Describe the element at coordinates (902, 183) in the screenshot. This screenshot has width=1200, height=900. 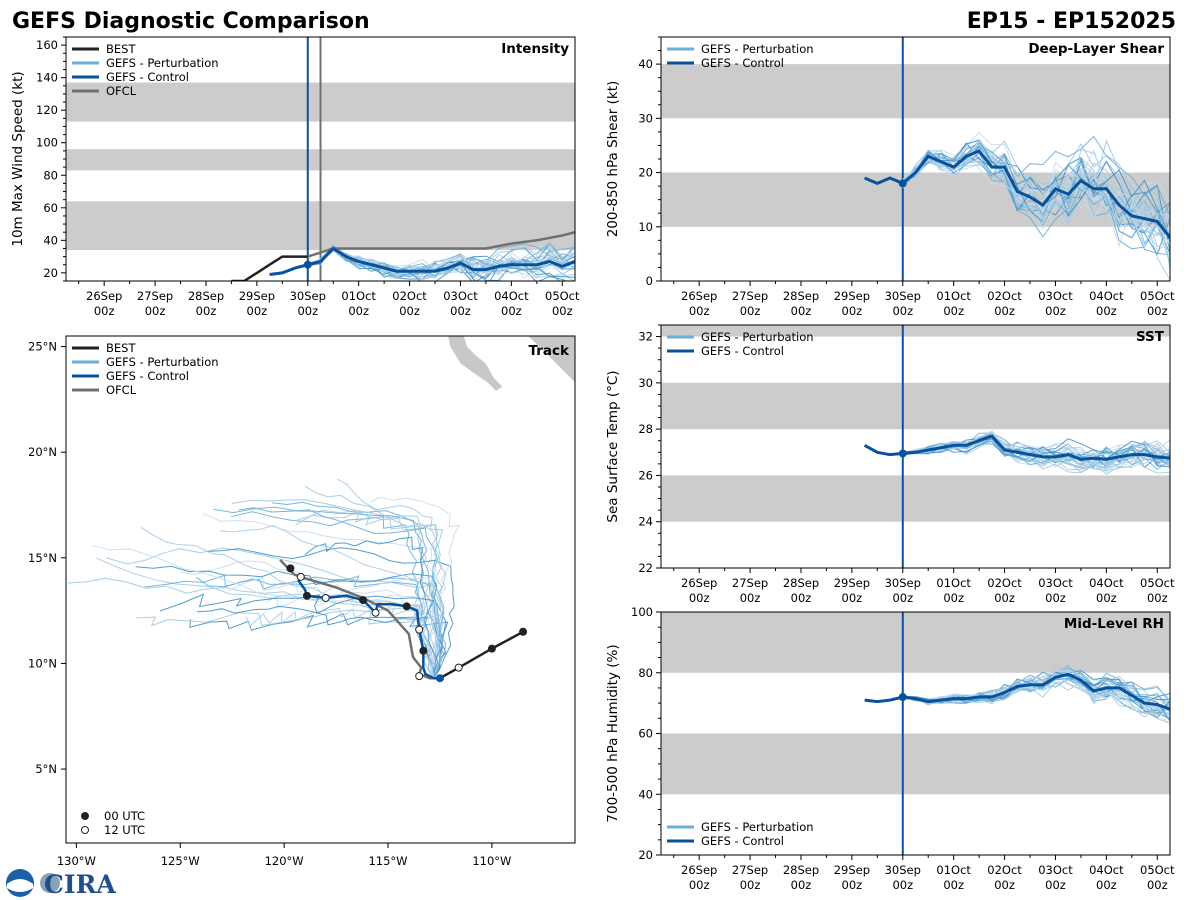
I see `shear-init-marker` at that location.